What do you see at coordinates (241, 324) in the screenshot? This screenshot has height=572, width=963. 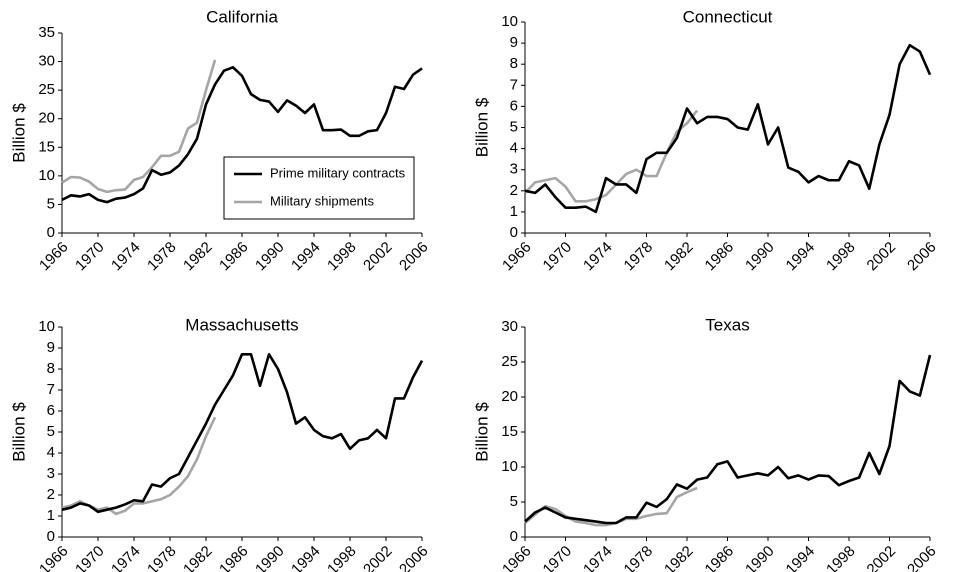 I see `panel-title: Massachusetts` at bounding box center [241, 324].